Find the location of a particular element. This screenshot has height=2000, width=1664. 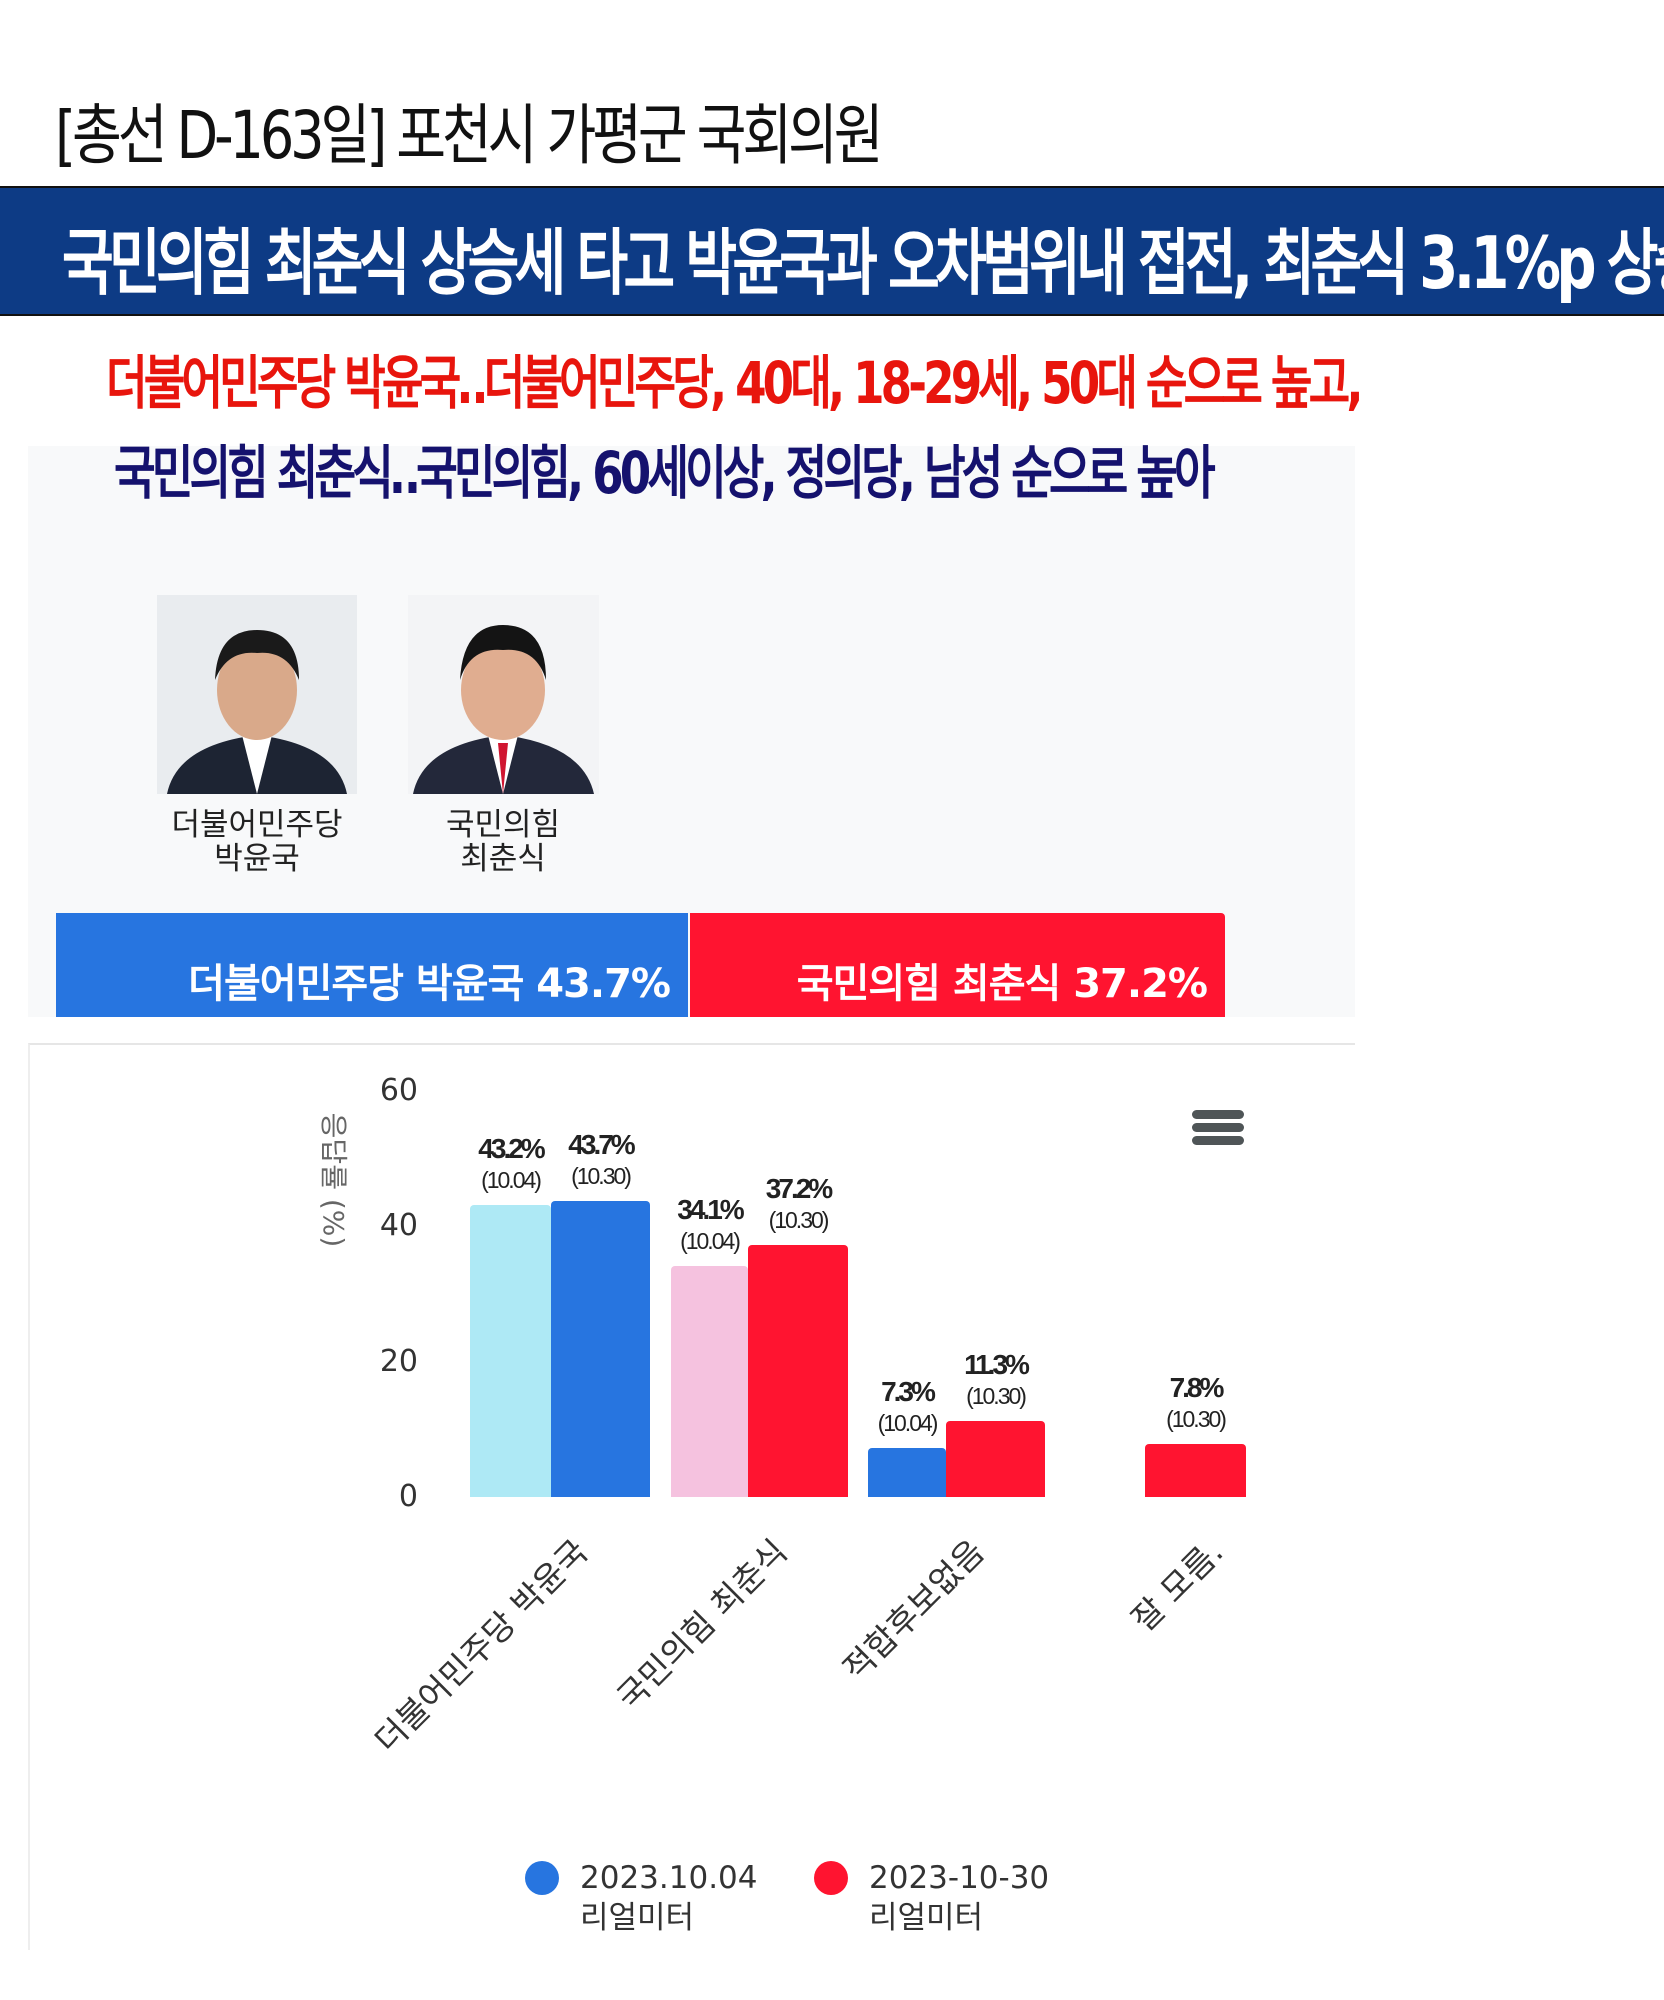

legend-date: 2023-10-30 is located at coordinates (959, 1878).